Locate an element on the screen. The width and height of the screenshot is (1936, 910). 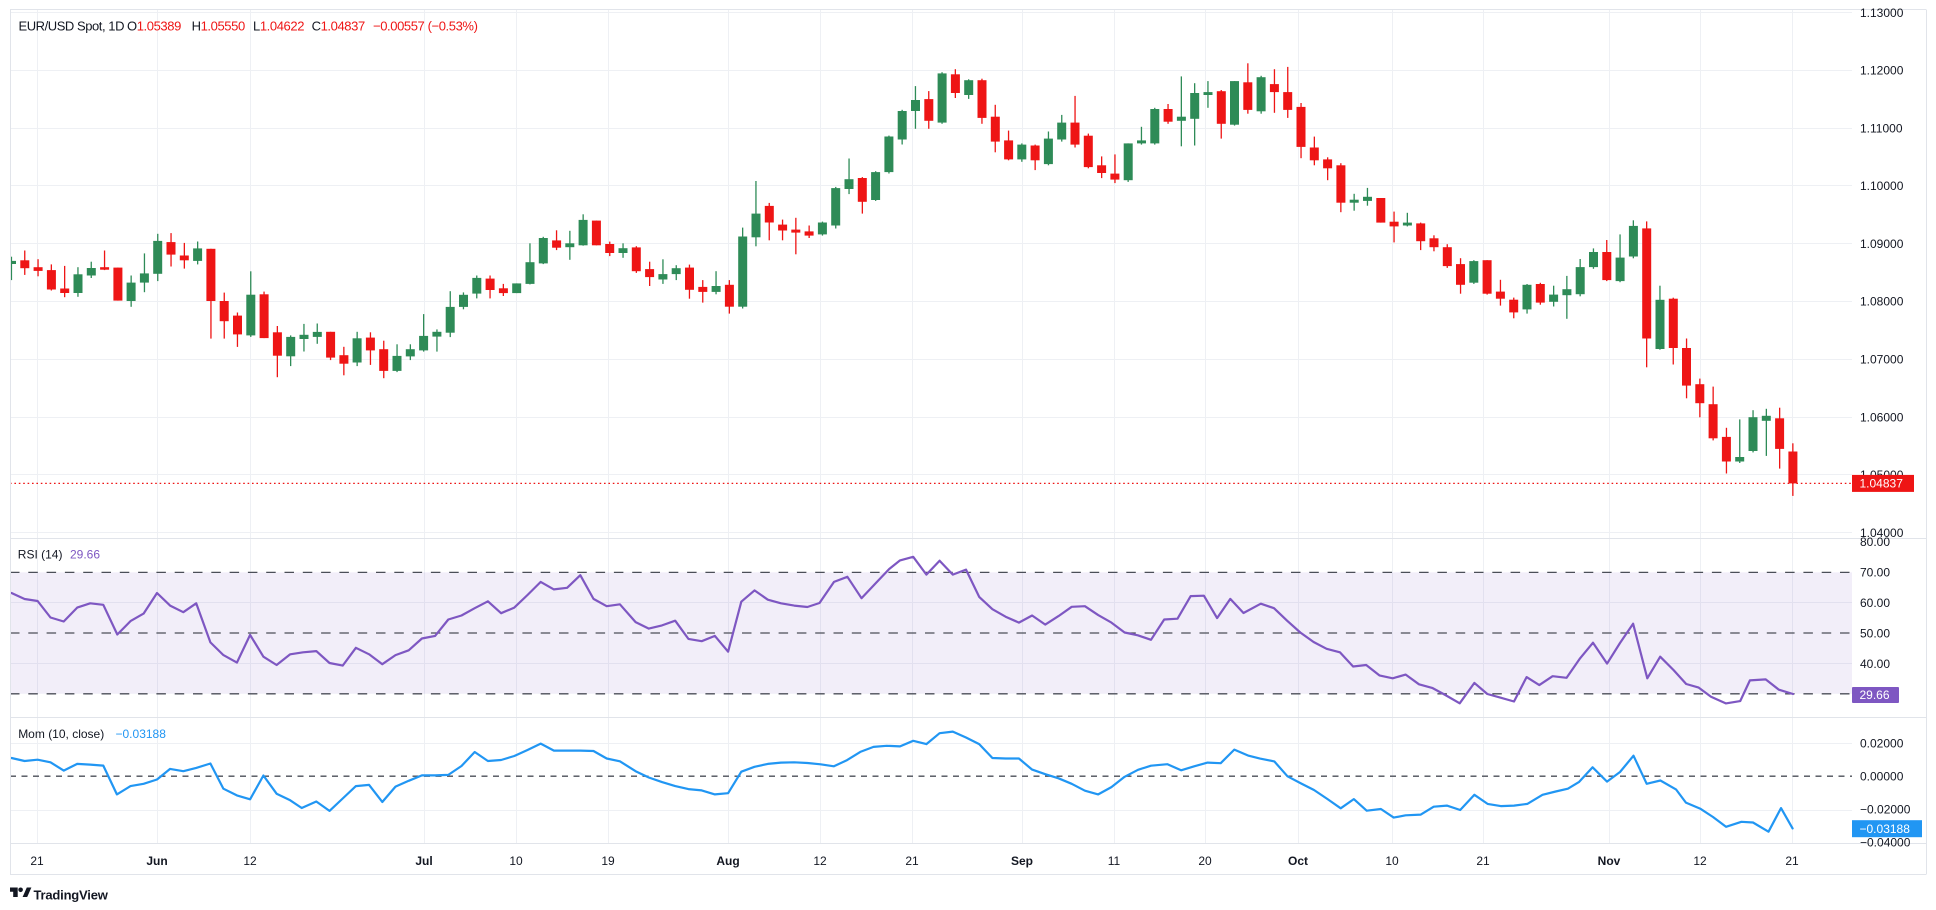
svg-text: L1.04622 is located at coordinates (278, 26).